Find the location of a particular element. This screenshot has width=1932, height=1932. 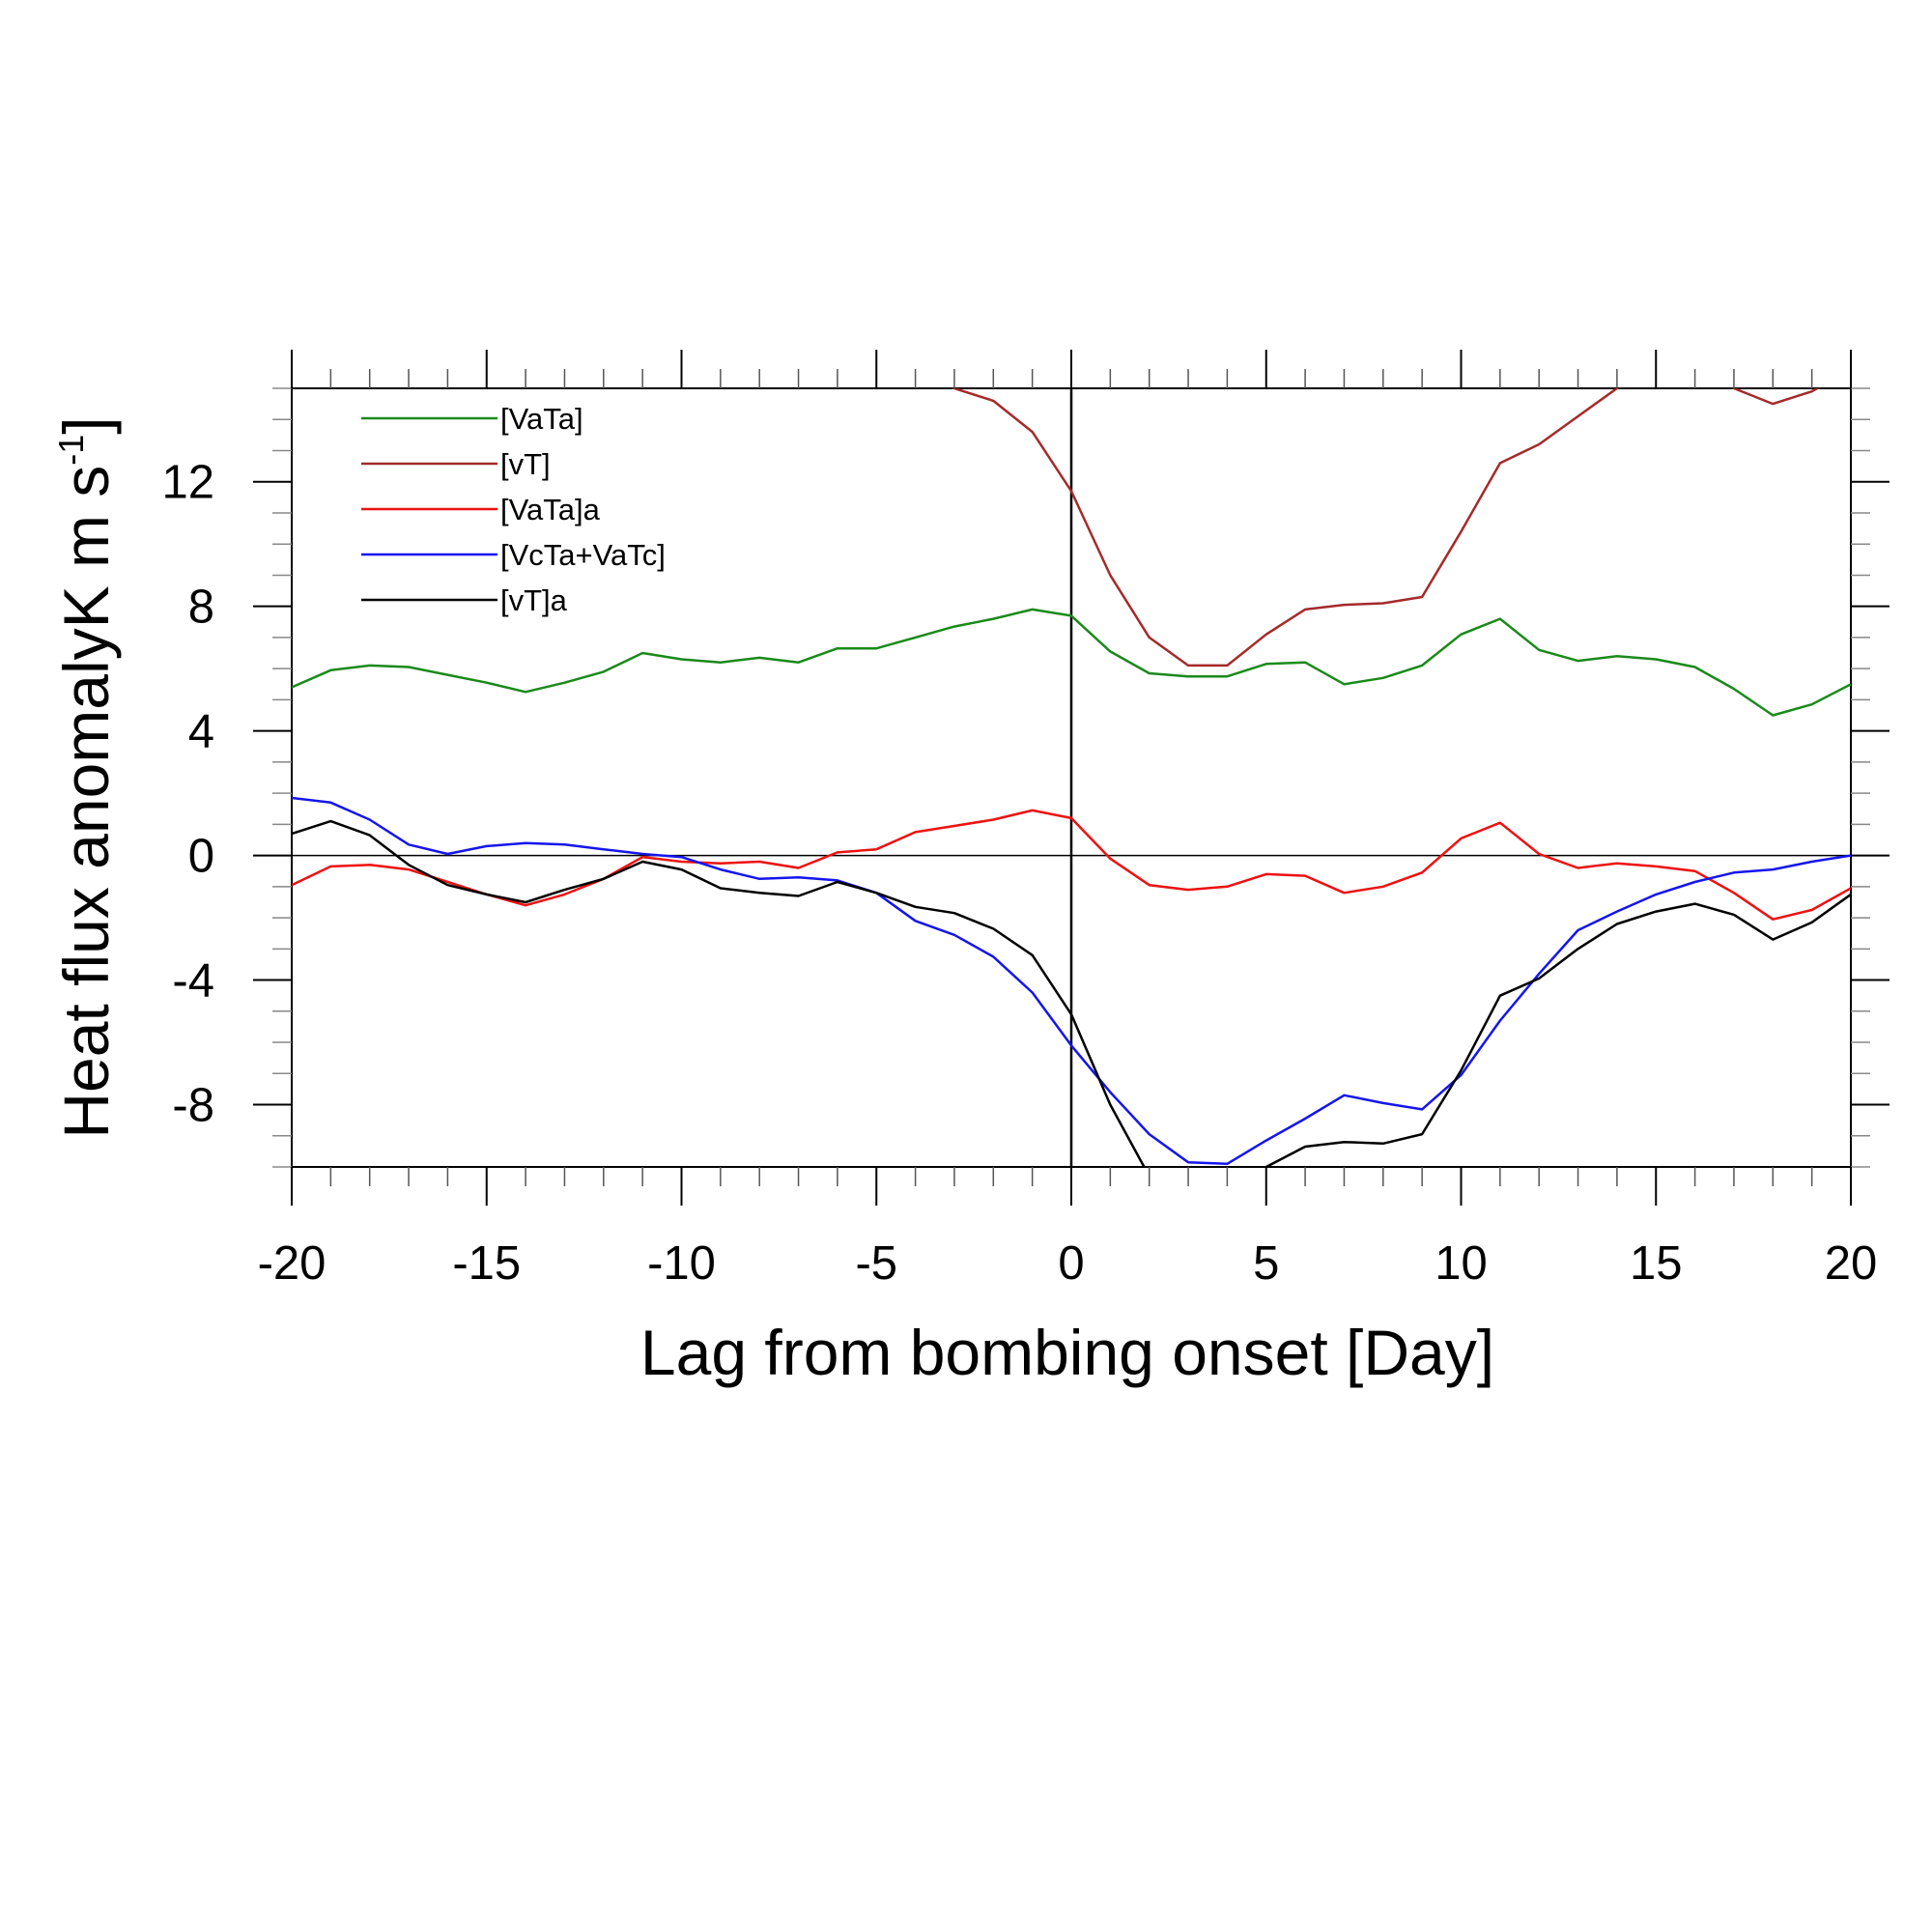

x-tick-label: 20 is located at coordinates (1851, 1263).